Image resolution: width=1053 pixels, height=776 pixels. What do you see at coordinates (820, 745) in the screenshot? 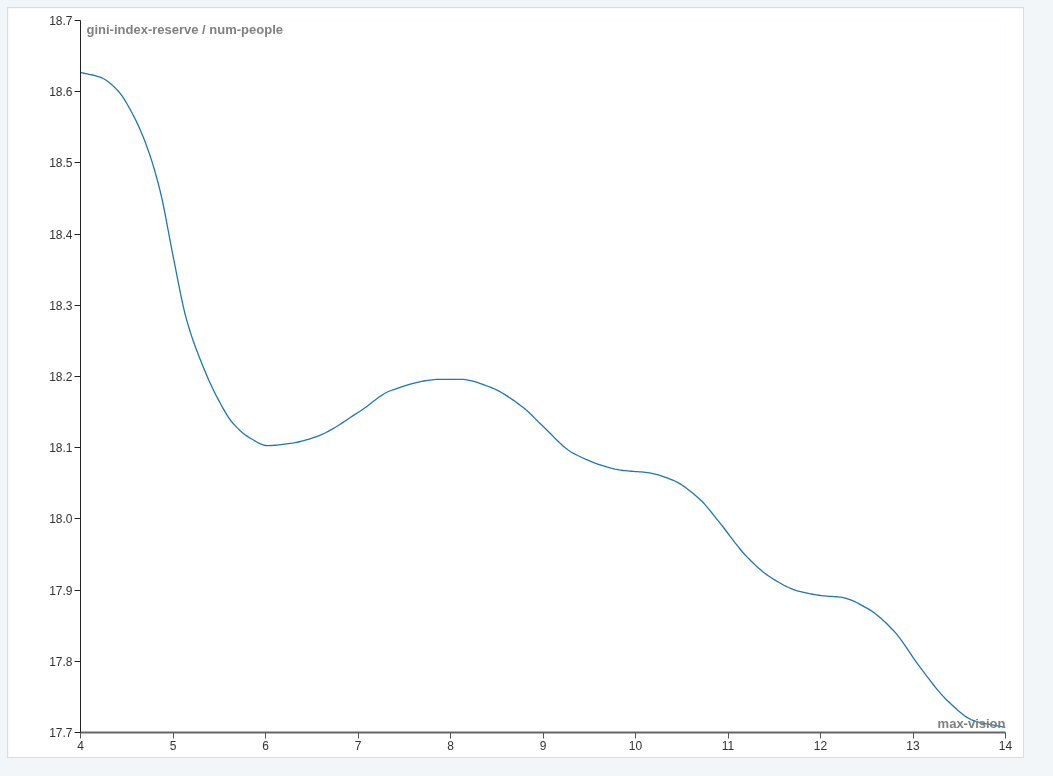
I see `x-tick-label: 12` at bounding box center [820, 745].